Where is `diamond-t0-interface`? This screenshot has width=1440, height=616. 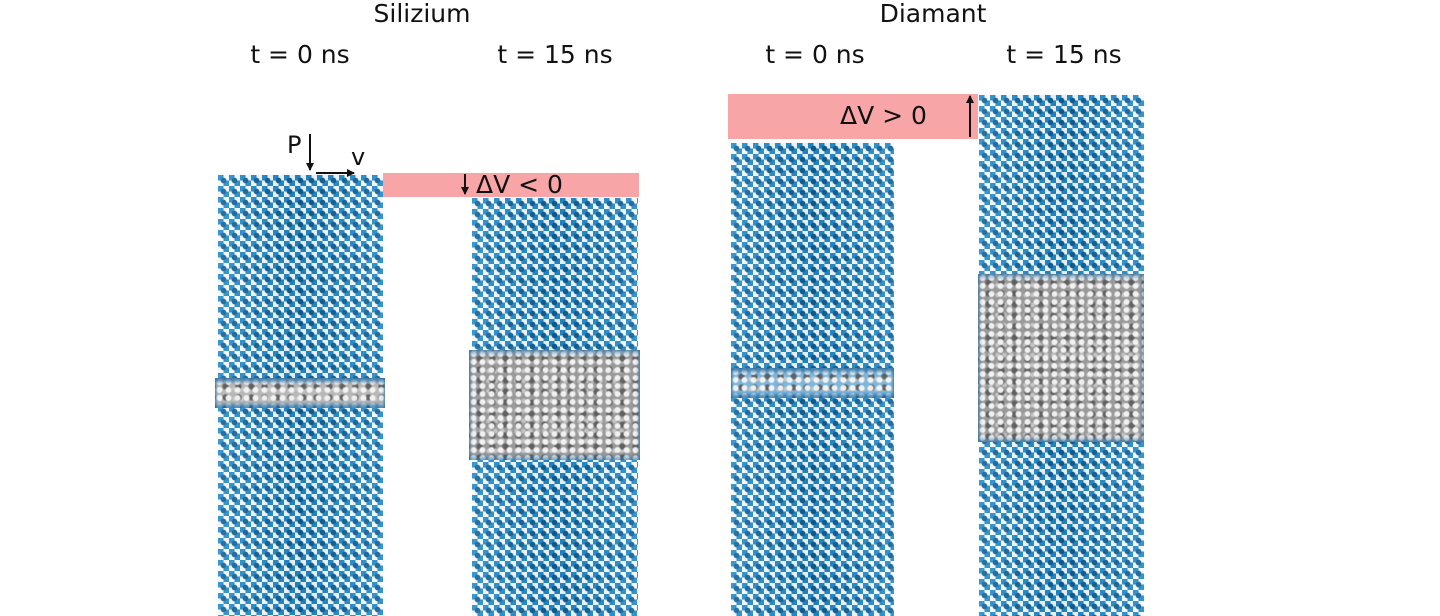 diamond-t0-interface is located at coordinates (812, 383).